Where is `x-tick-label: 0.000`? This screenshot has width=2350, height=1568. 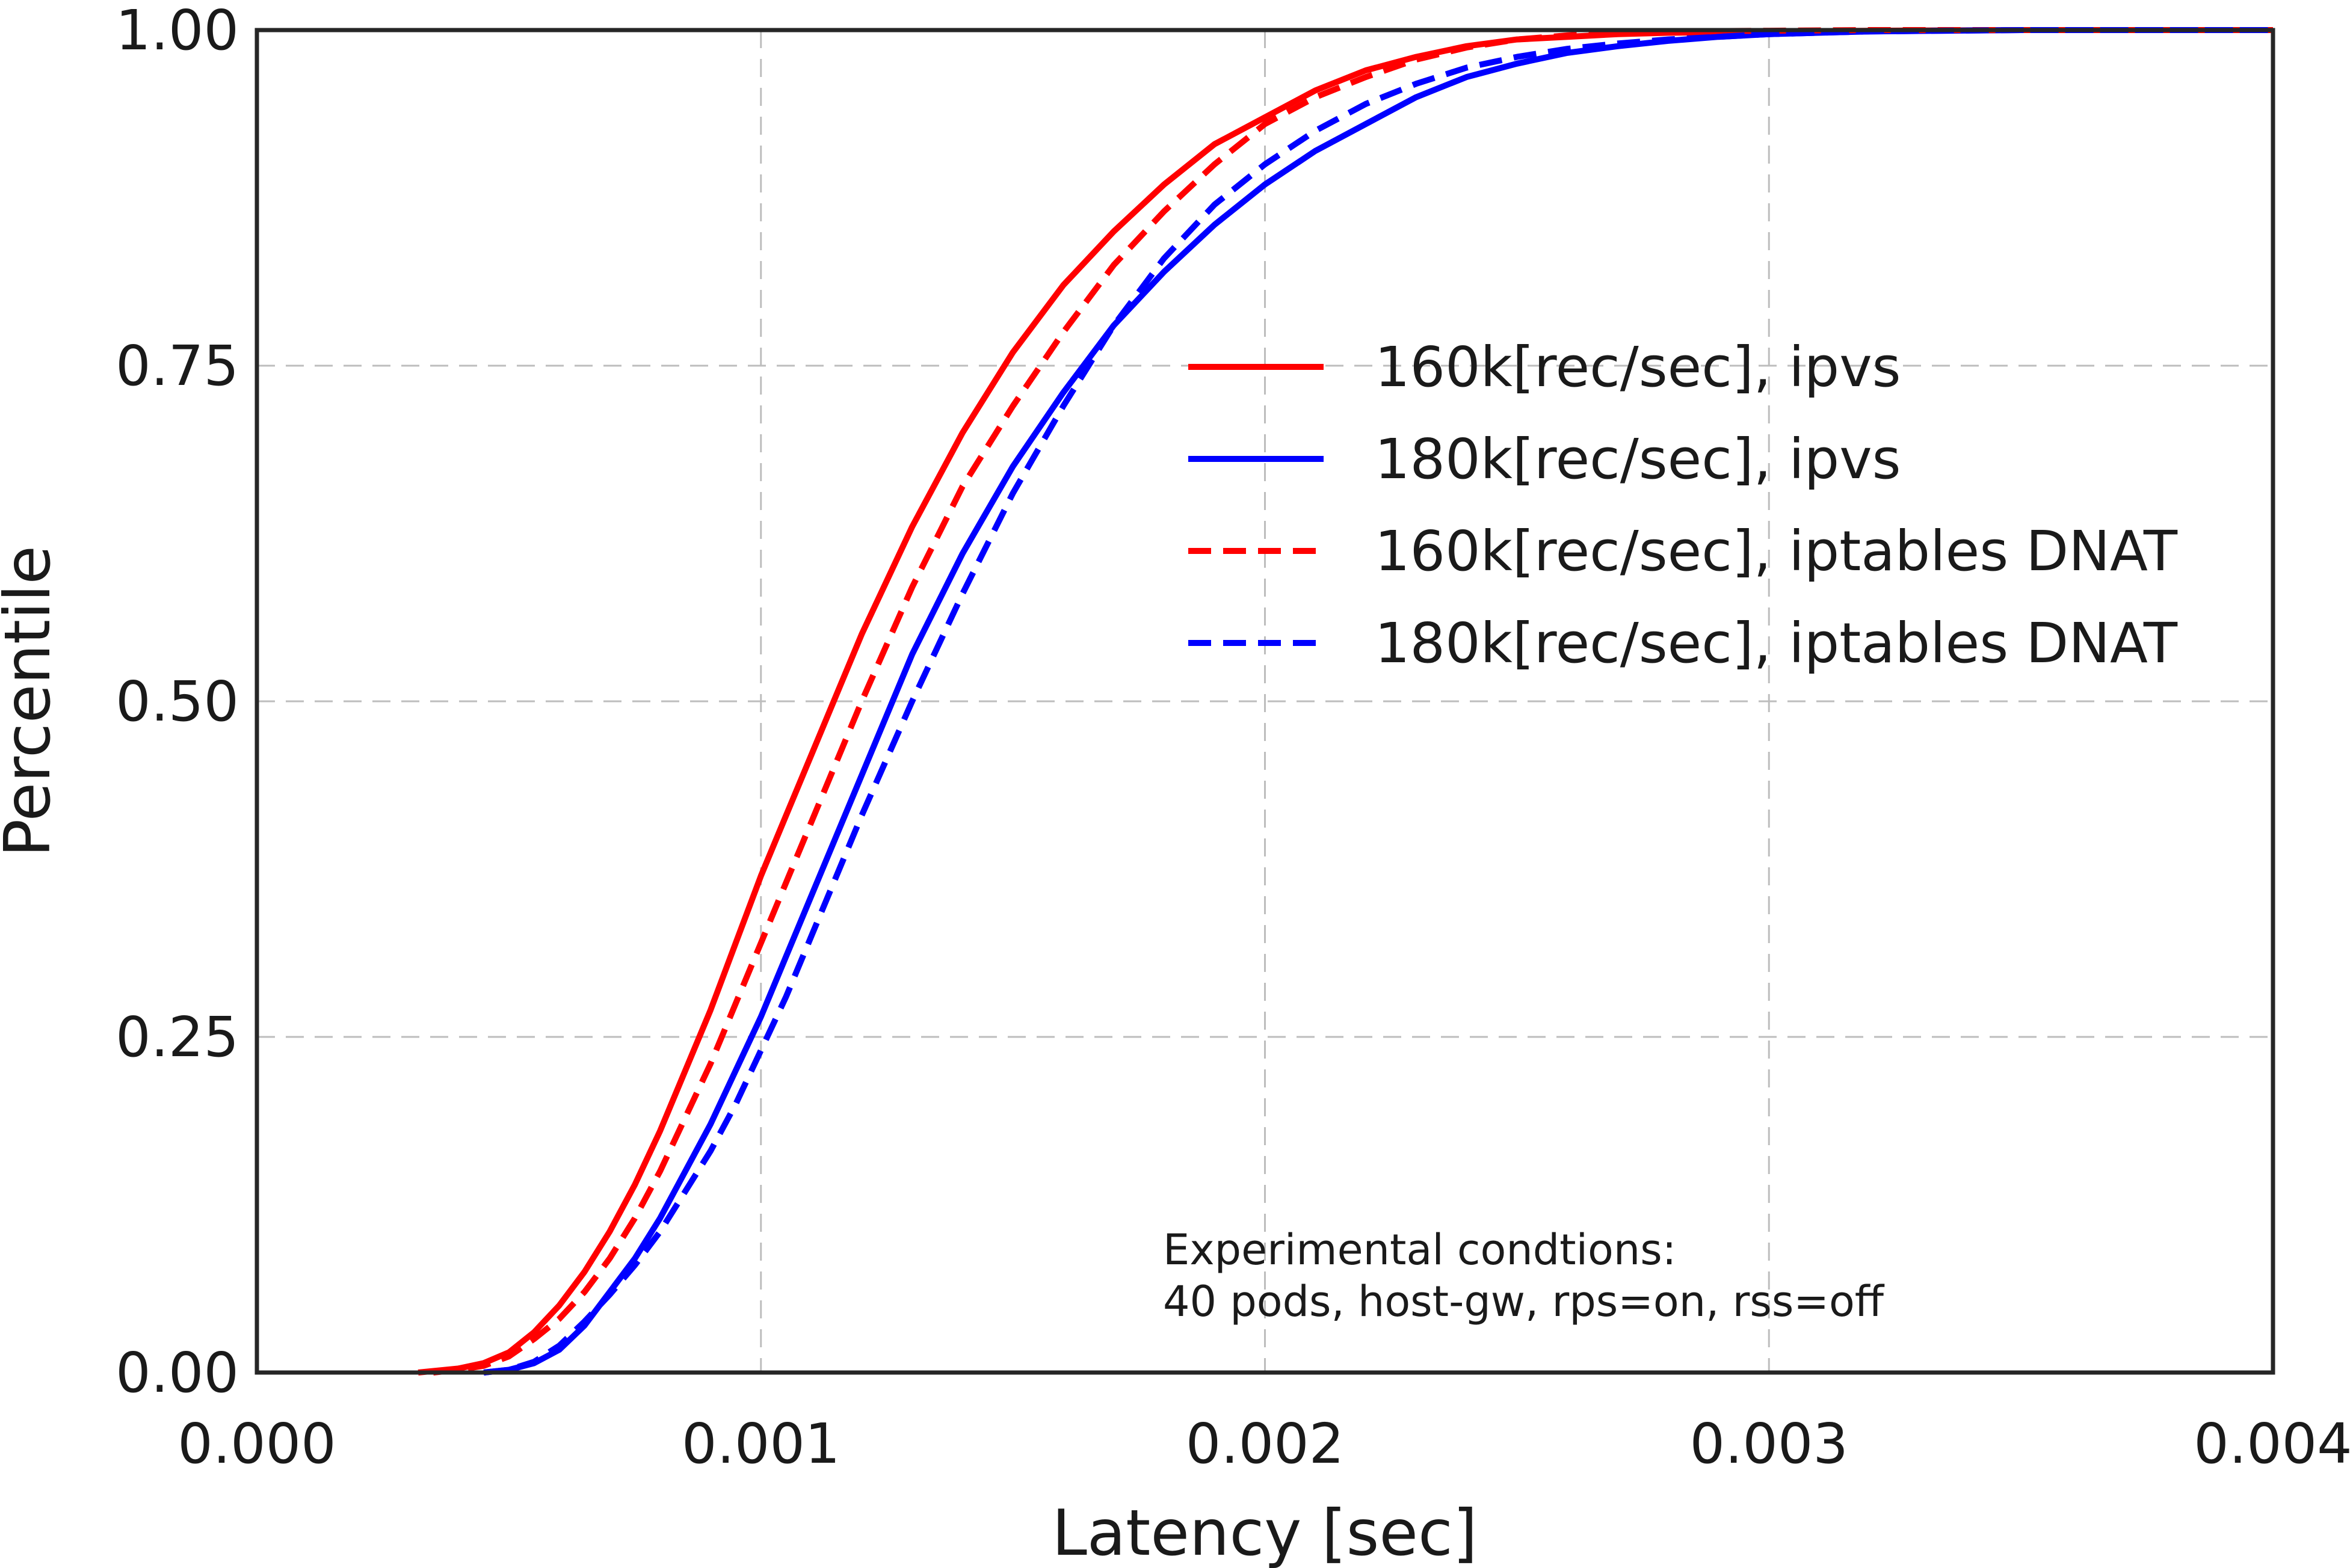 x-tick-label: 0.000 is located at coordinates (256, 1444).